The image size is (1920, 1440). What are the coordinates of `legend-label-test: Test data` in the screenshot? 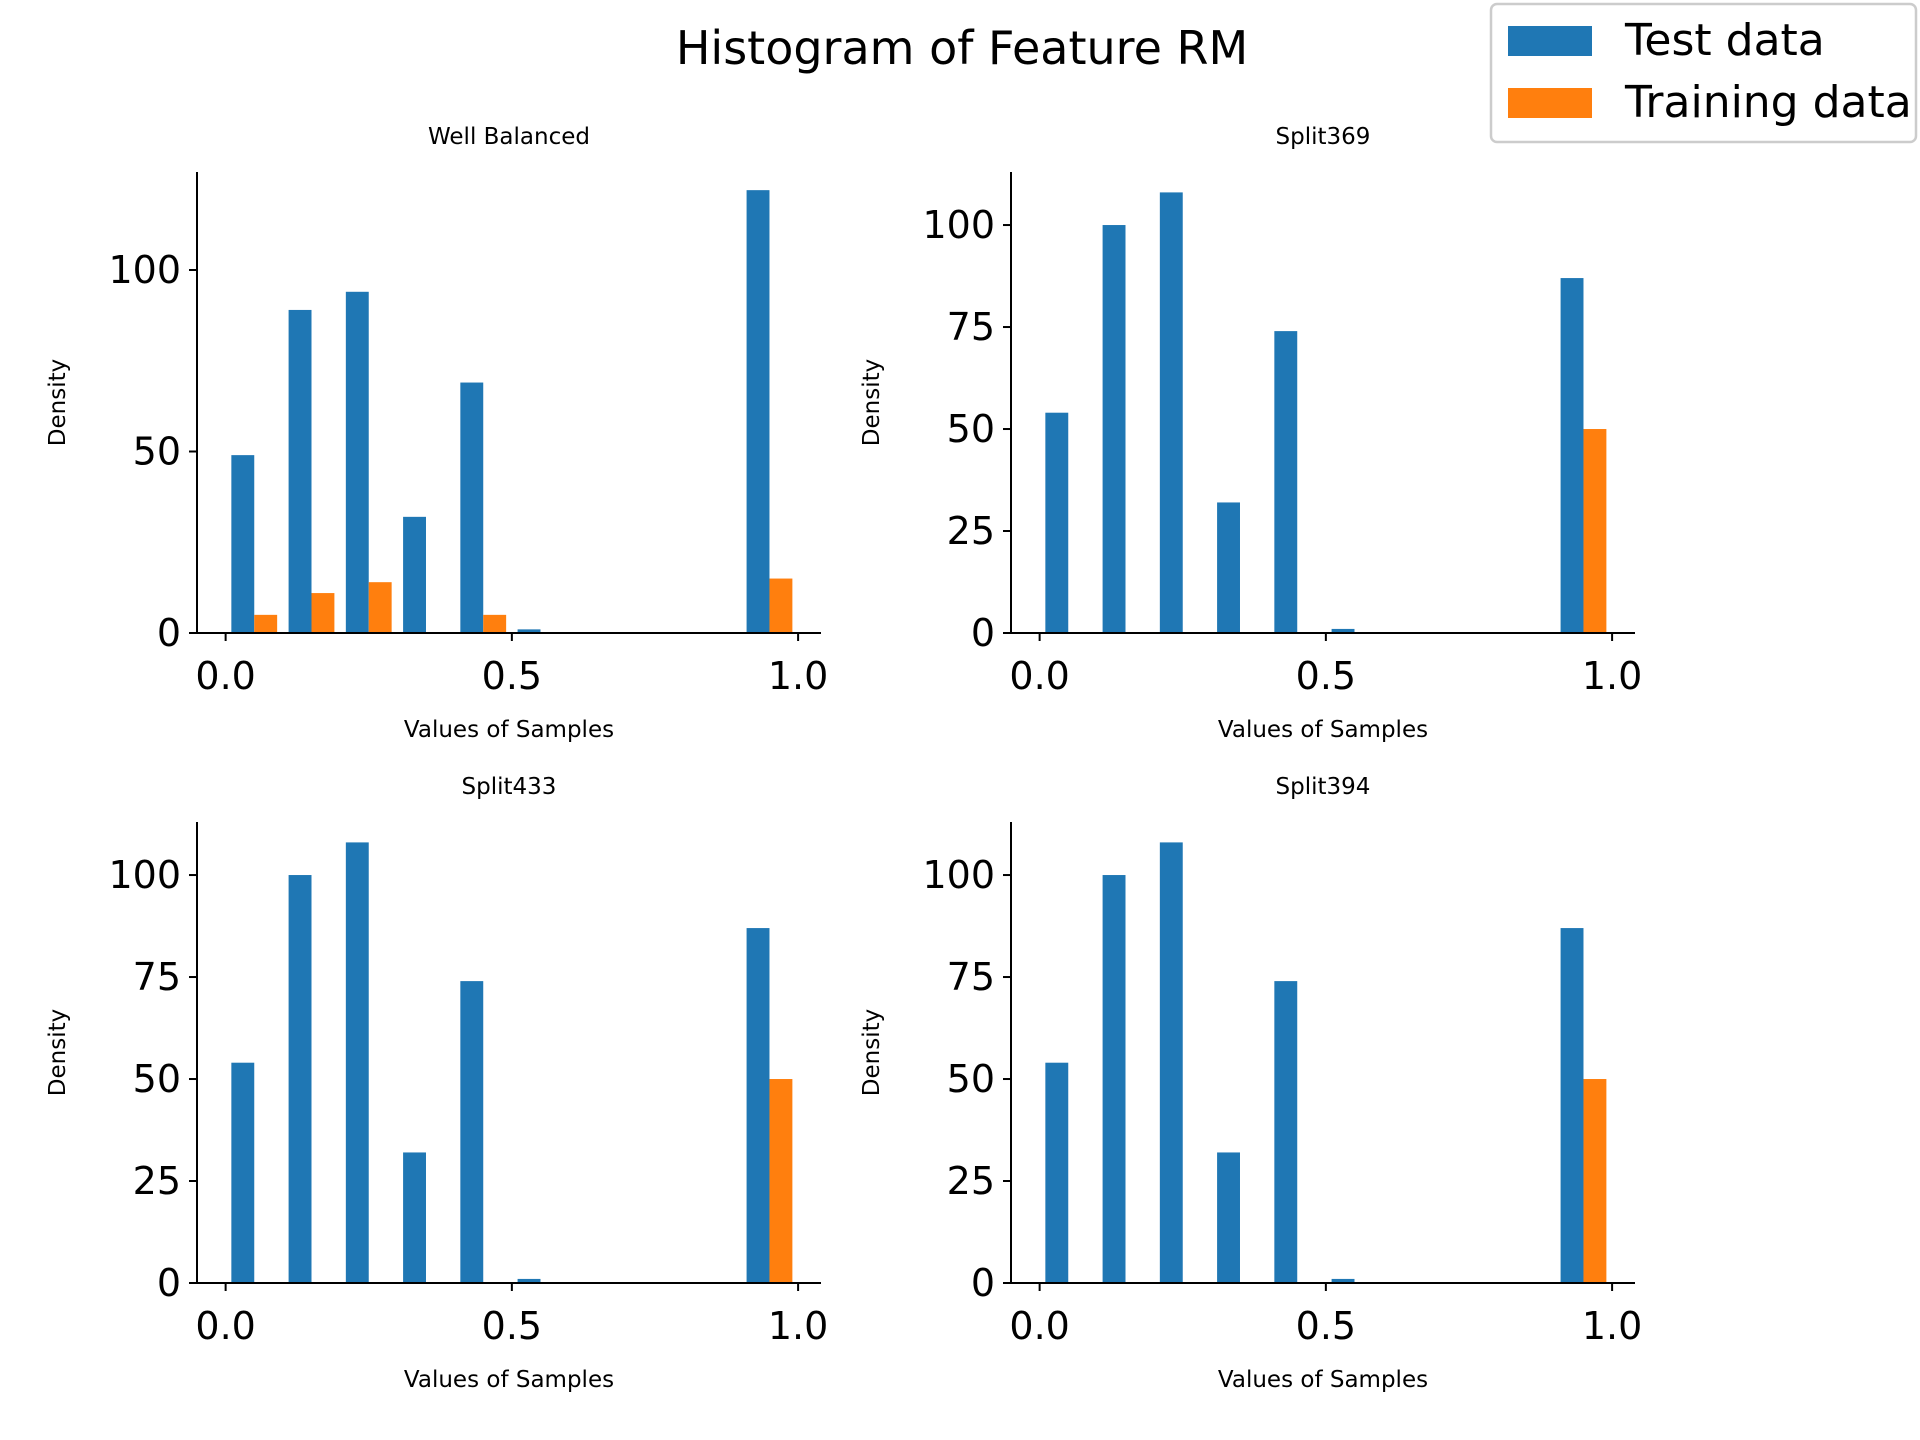 It's located at (1724, 40).